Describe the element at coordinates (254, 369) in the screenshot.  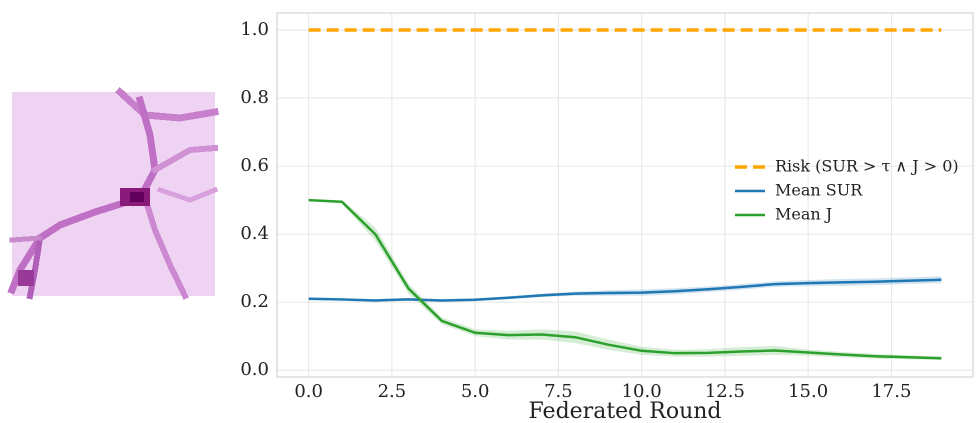
I see `y-tick-label: 0.0` at that location.